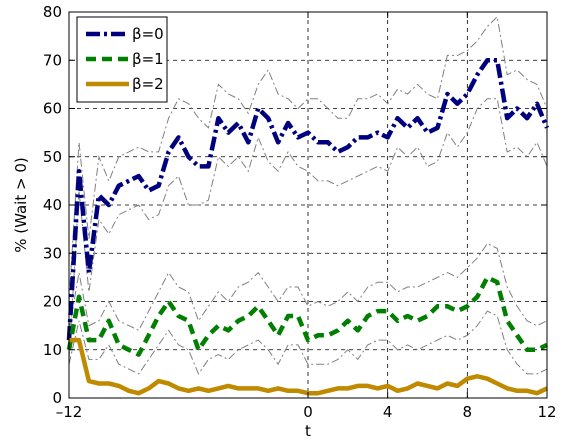  Describe the element at coordinates (52, 205) in the screenshot. I see `y-tick-label: 40` at that location.